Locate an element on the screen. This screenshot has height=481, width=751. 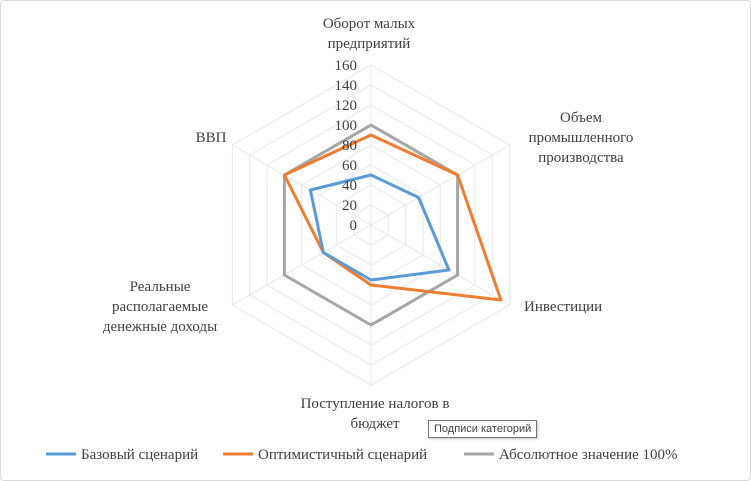
tooltip-category-labels: Подписи категорий is located at coordinates (483, 429).